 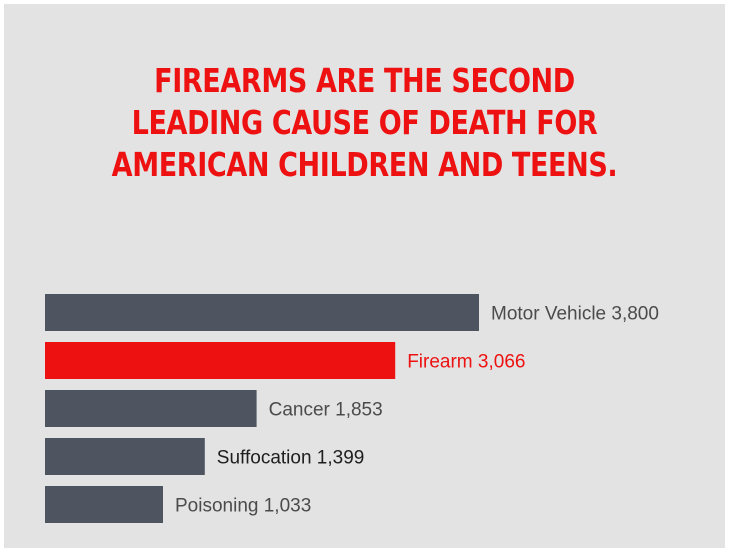 I want to click on bar-label-firearm: Firearm 3,066, so click(x=466, y=362).